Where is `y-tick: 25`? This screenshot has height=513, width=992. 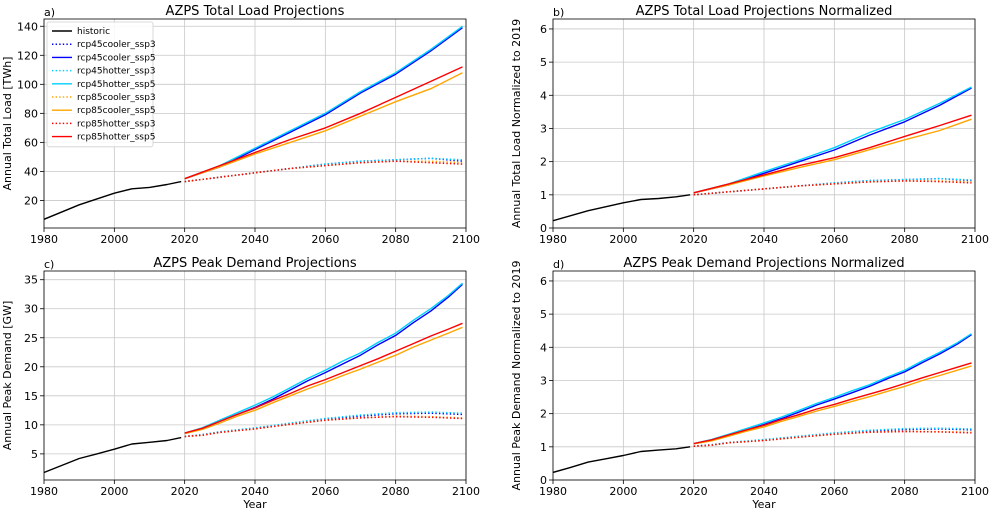
y-tick: 25 is located at coordinates (34, 338).